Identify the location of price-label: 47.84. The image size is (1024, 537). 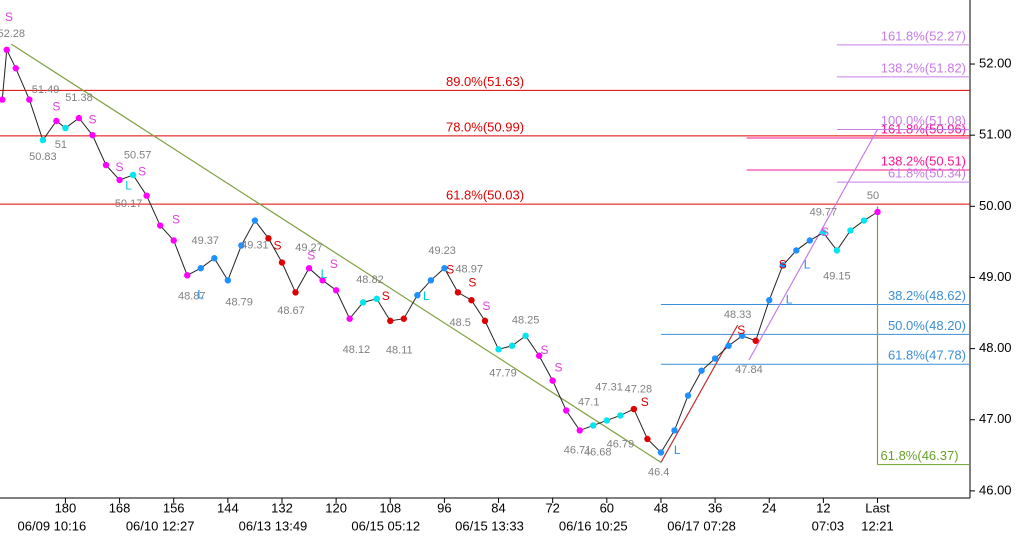
(749, 370).